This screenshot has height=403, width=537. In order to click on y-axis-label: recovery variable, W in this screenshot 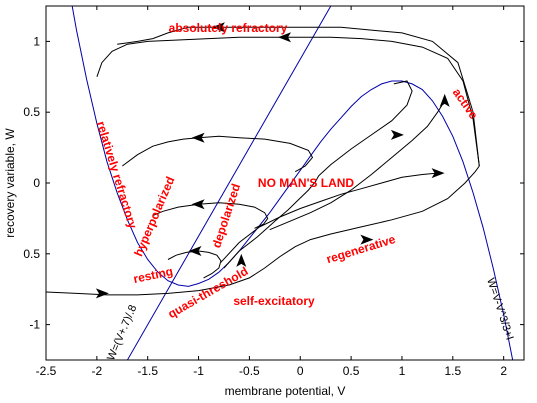, I will do `click(10, 183)`.